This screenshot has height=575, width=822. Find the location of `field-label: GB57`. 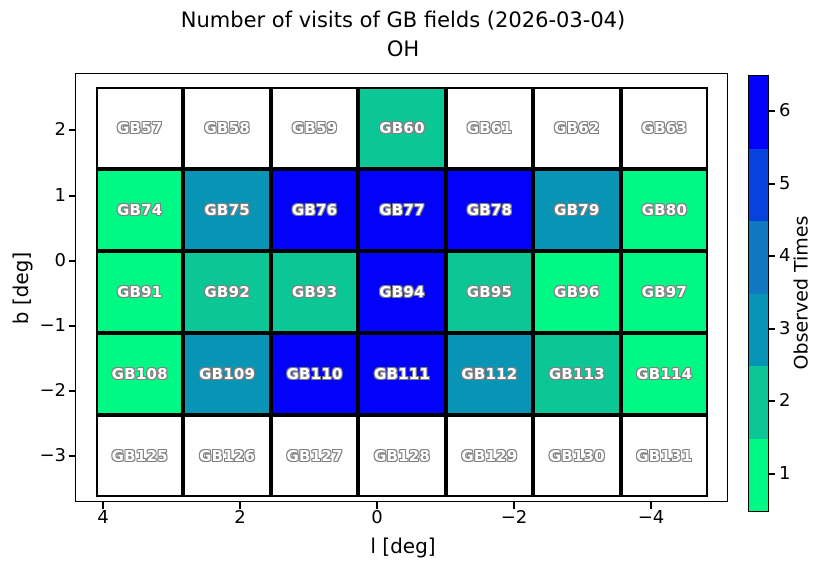

field-label: GB57 is located at coordinates (140, 128).